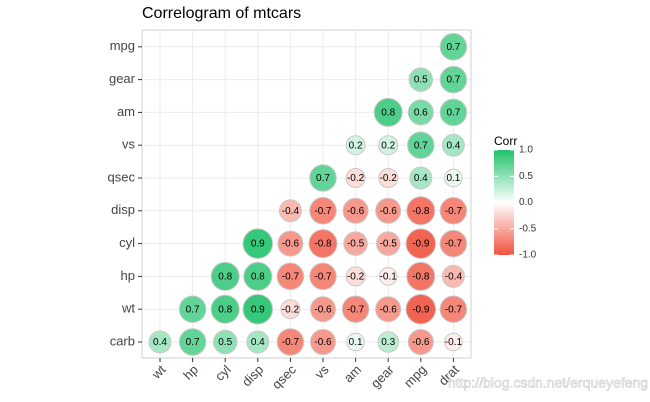 This screenshot has height=402, width=650. Describe the element at coordinates (504, 202) in the screenshot. I see `colorbar` at that location.